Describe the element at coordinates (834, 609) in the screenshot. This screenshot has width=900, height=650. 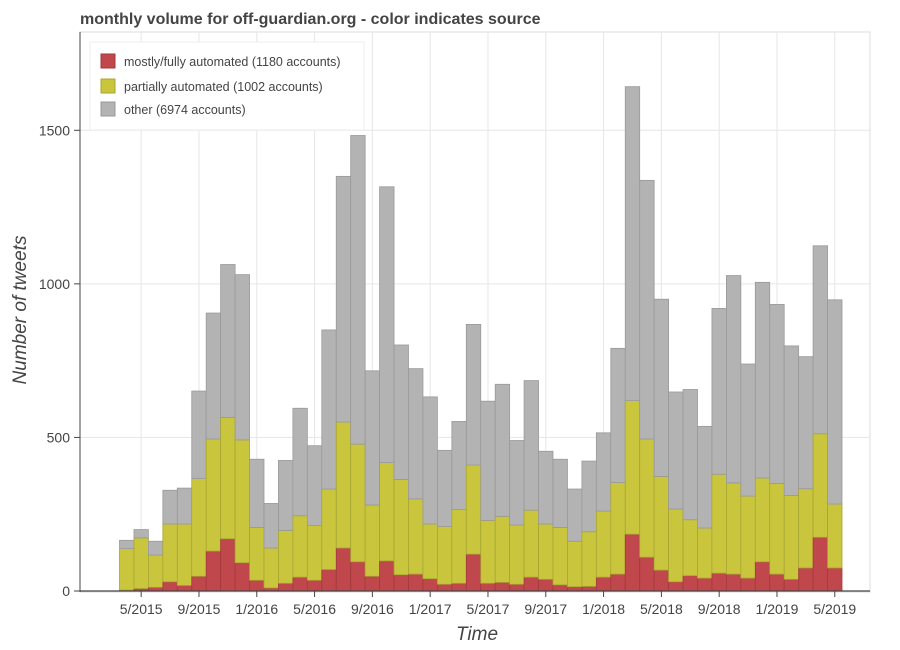
I see `x-tick-label: 5/2019` at that location.